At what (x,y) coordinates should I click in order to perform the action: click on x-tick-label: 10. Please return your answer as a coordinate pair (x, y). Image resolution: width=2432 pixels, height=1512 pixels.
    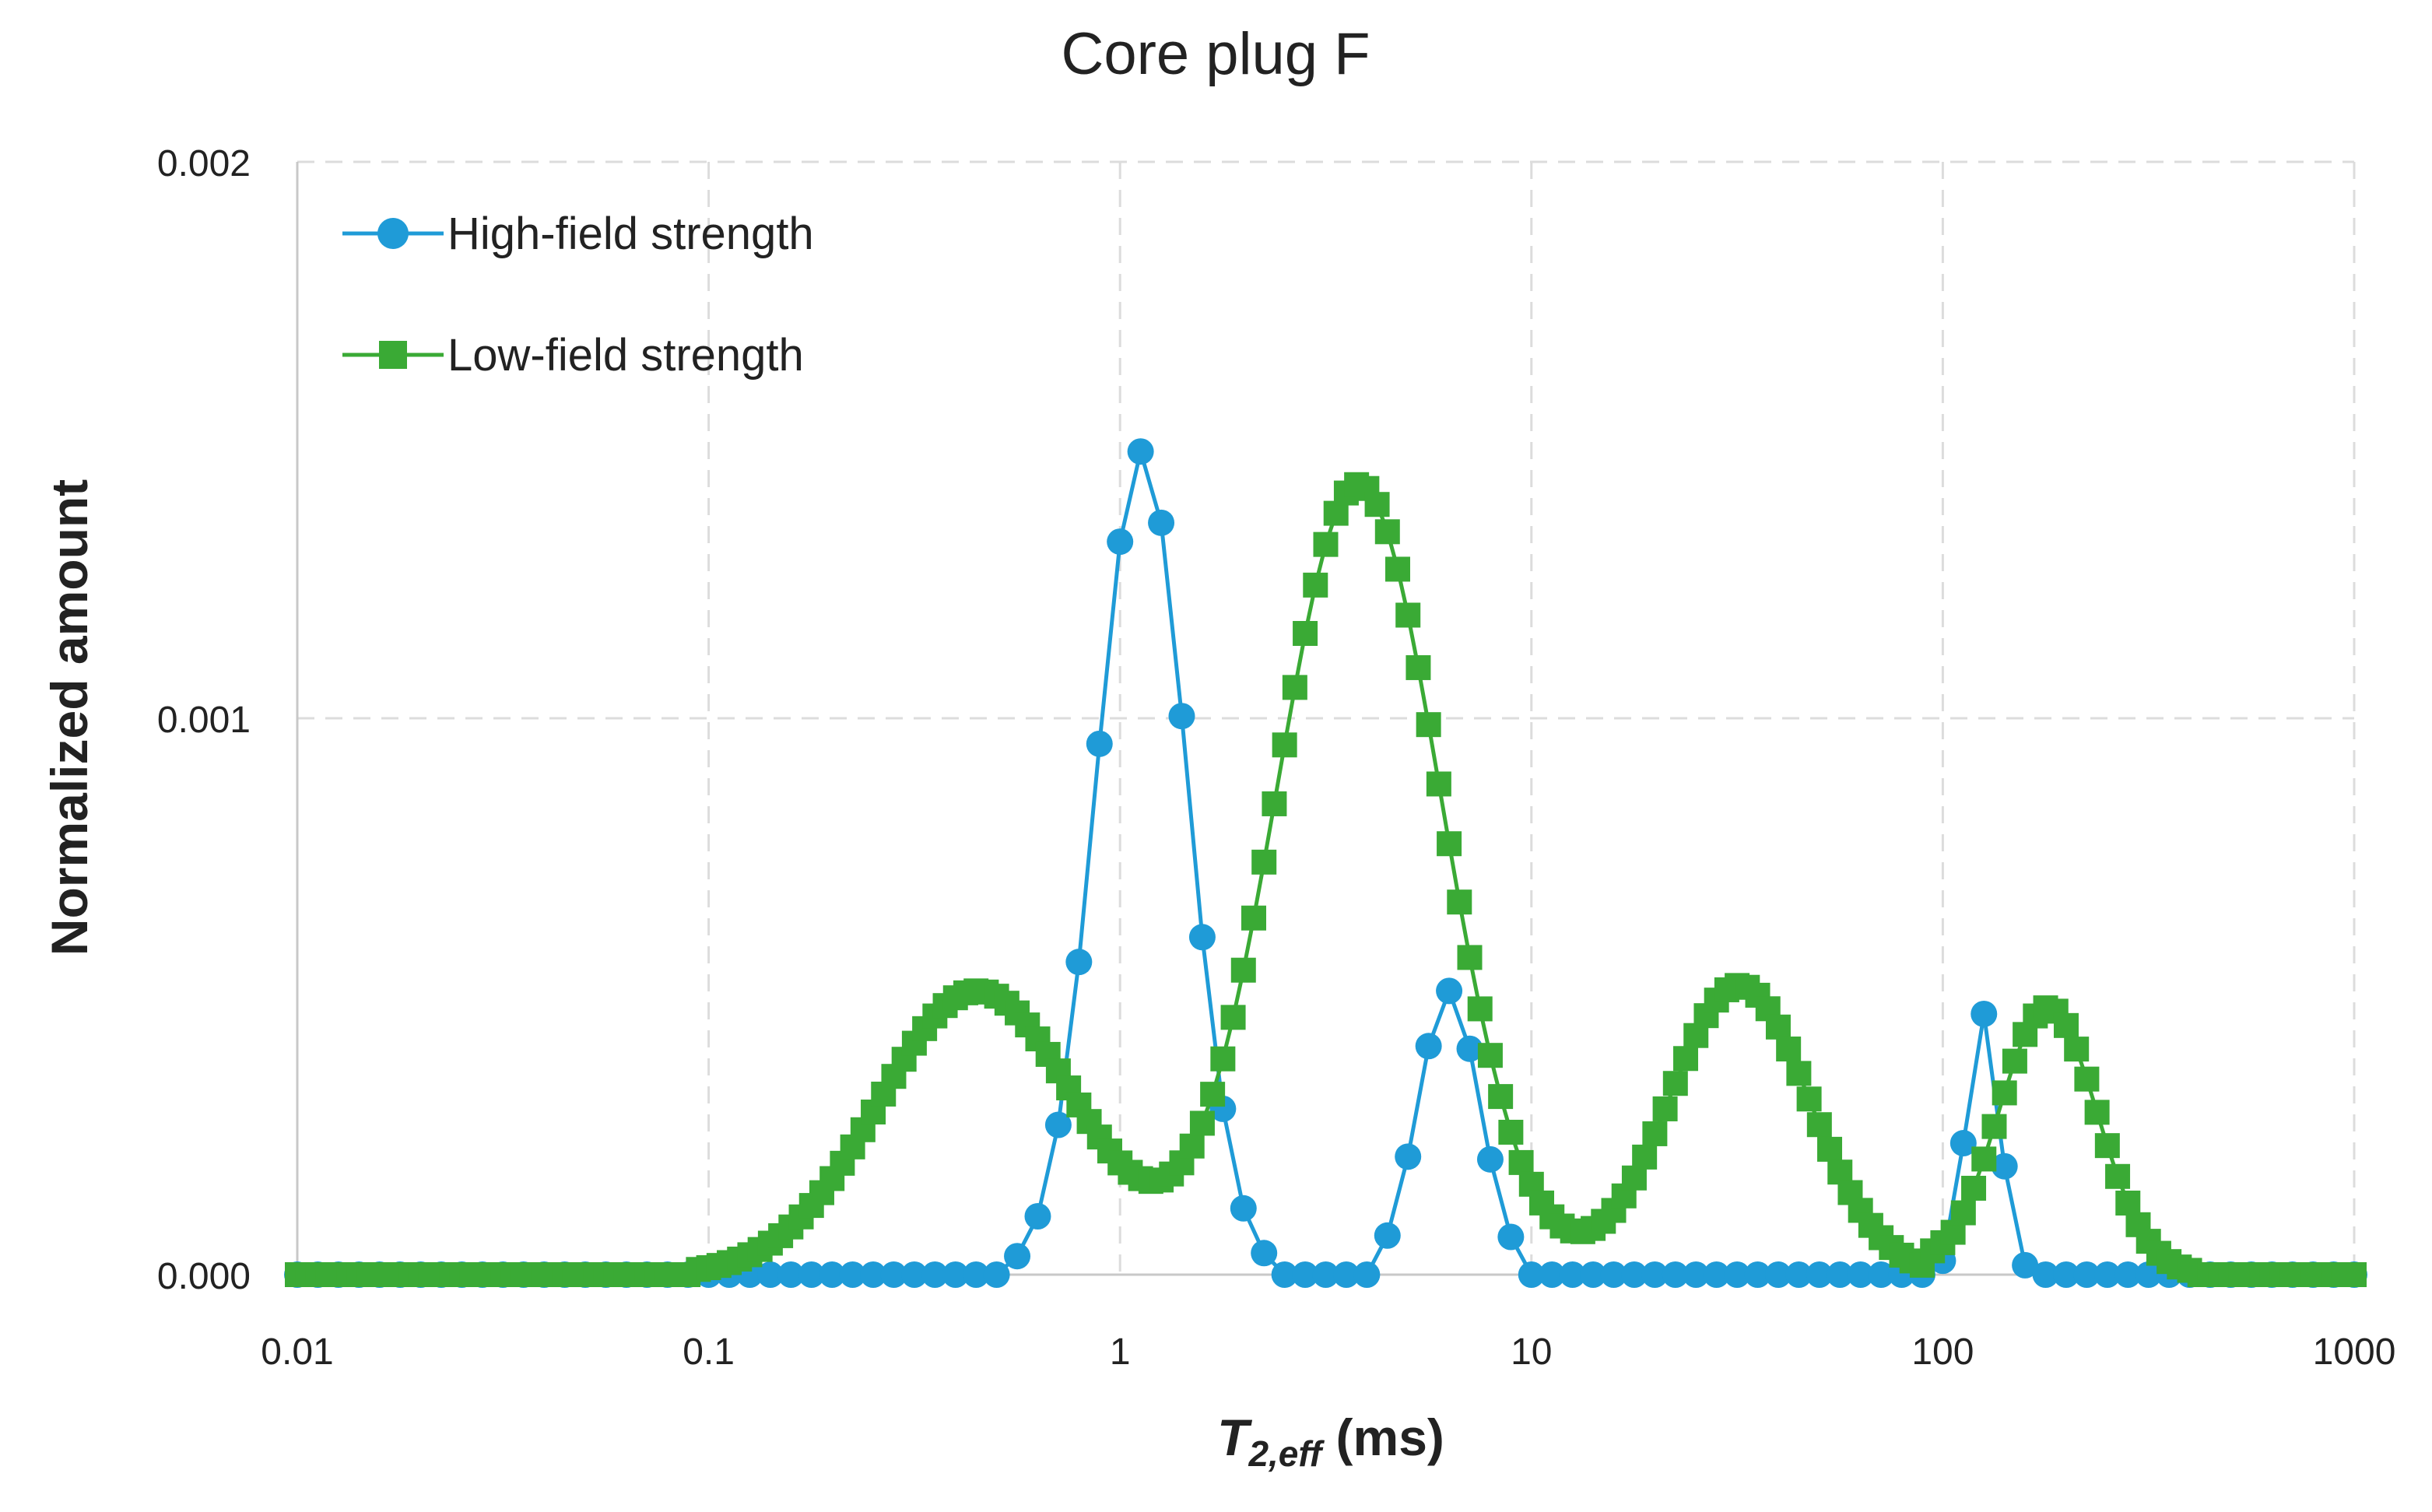
    Looking at the image, I should click on (1532, 1352).